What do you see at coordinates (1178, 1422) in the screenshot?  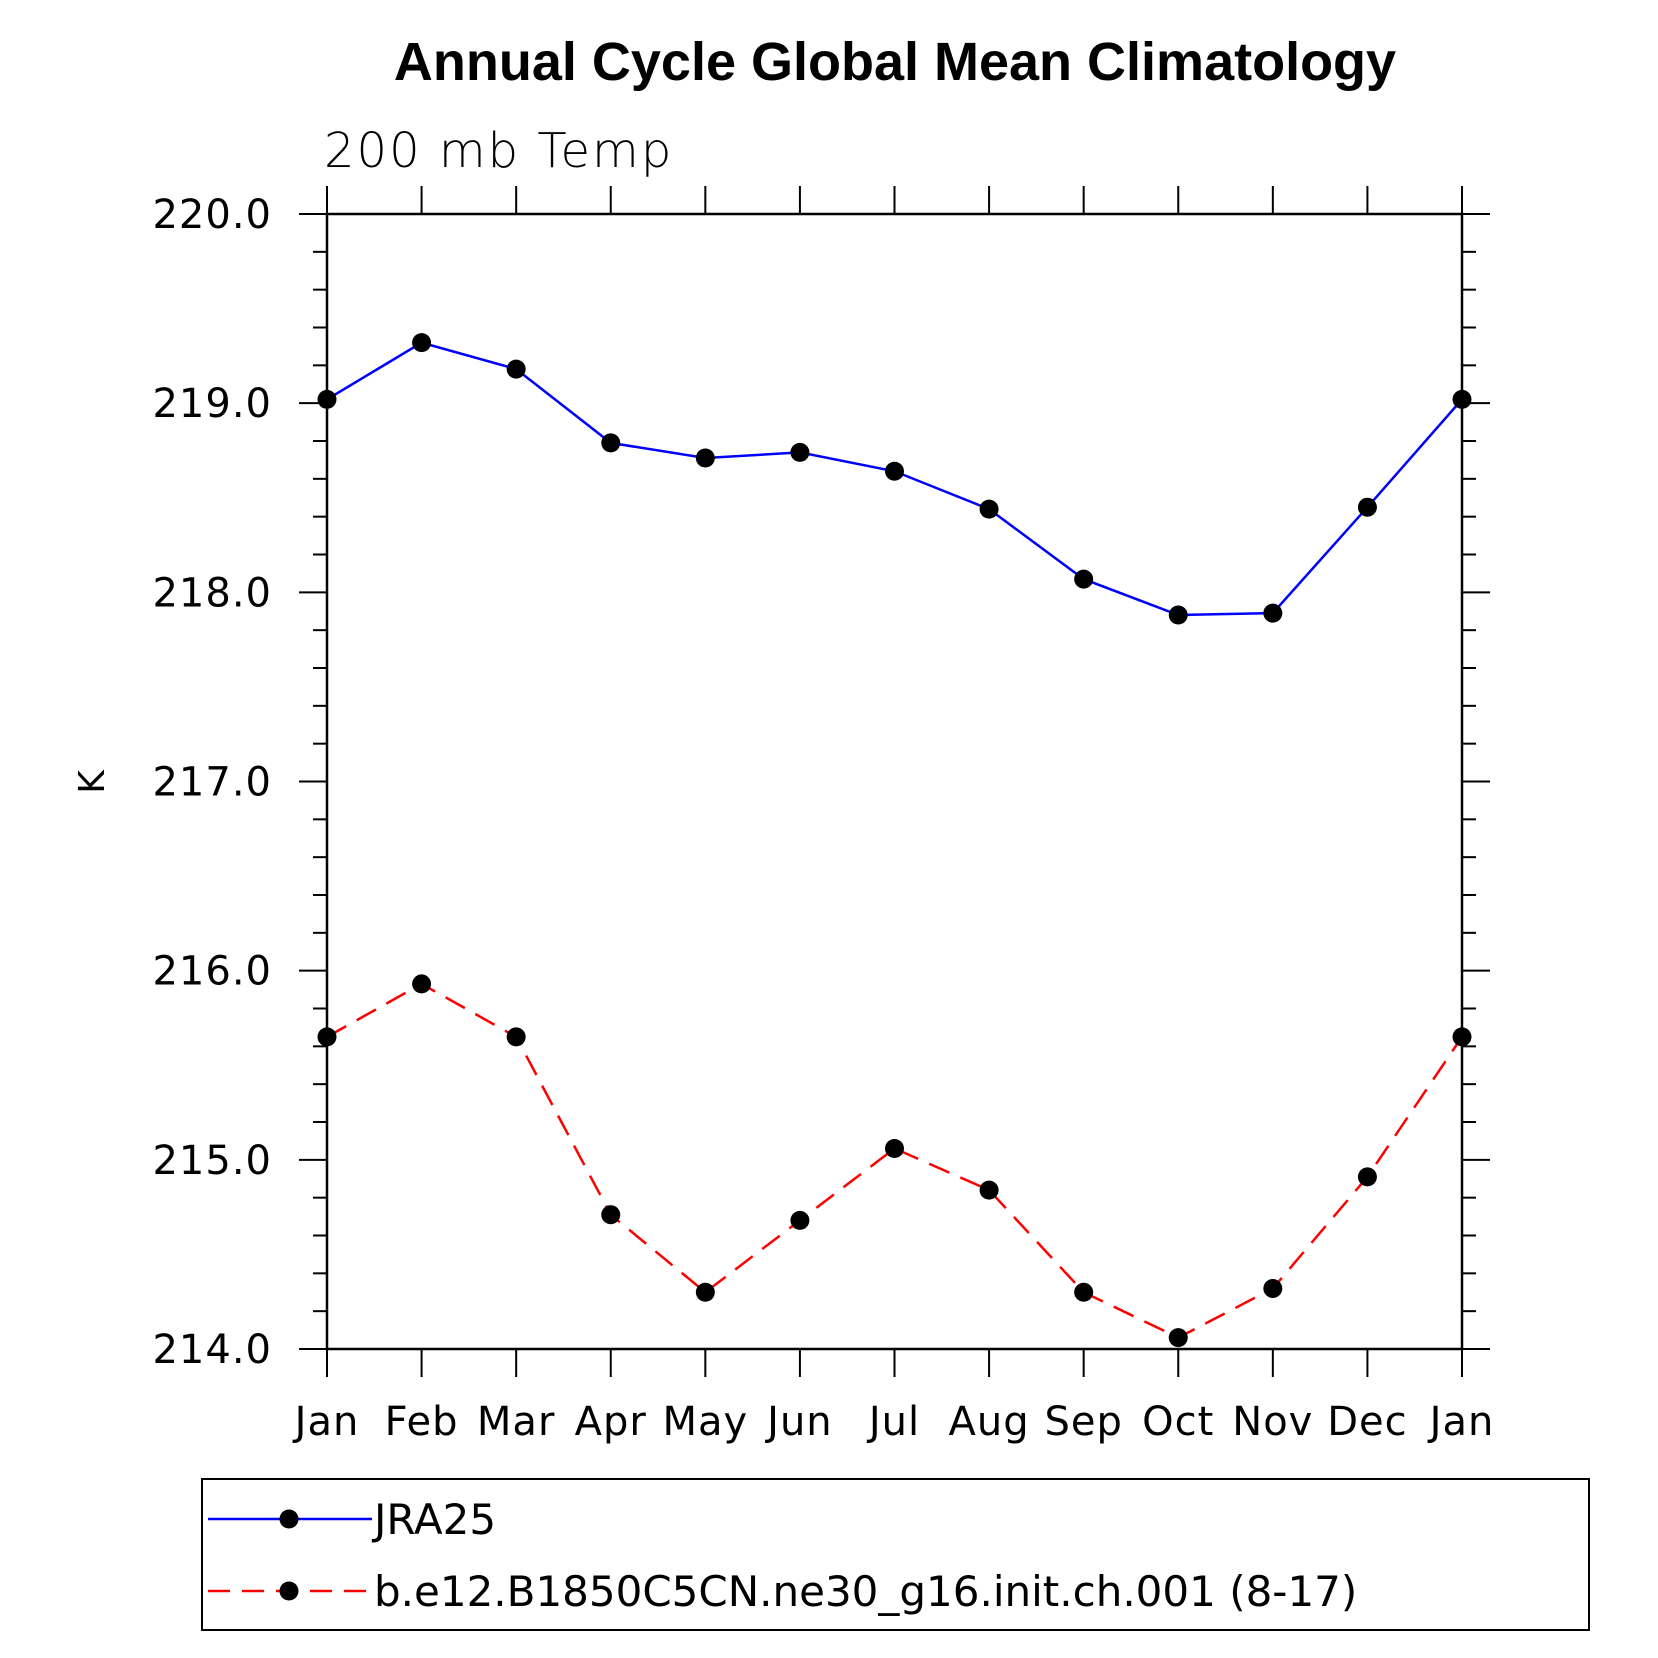 I see `x-tick-label: Oct` at bounding box center [1178, 1422].